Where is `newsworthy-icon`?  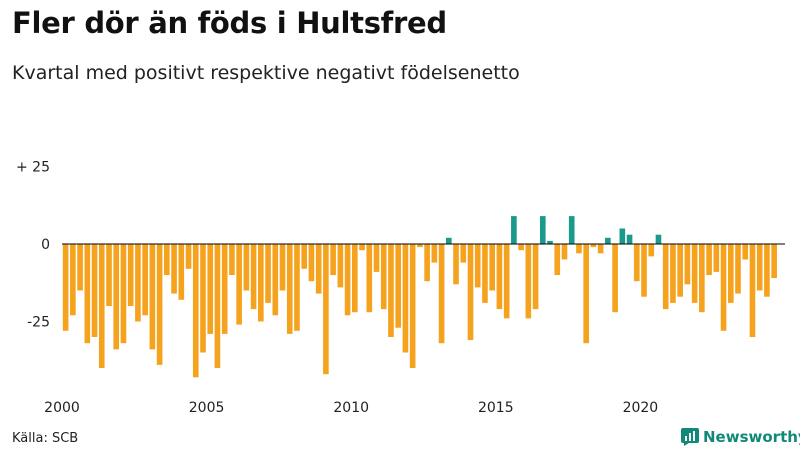 newsworthy-icon is located at coordinates (690, 437).